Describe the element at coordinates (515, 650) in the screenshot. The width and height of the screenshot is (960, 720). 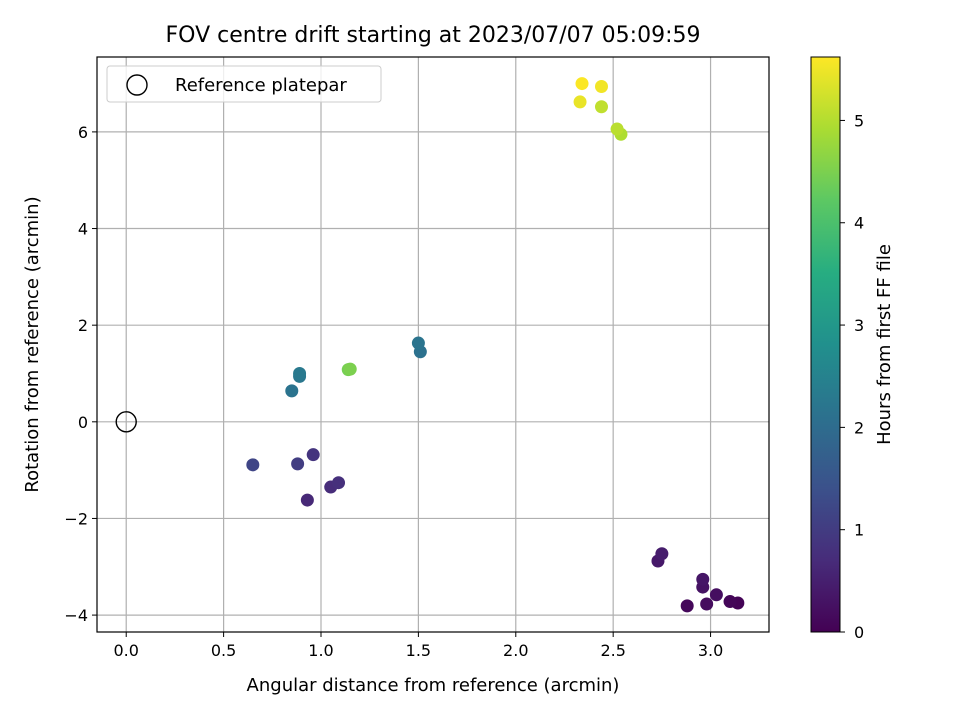
I see `x-tick-label: 2.0` at that location.